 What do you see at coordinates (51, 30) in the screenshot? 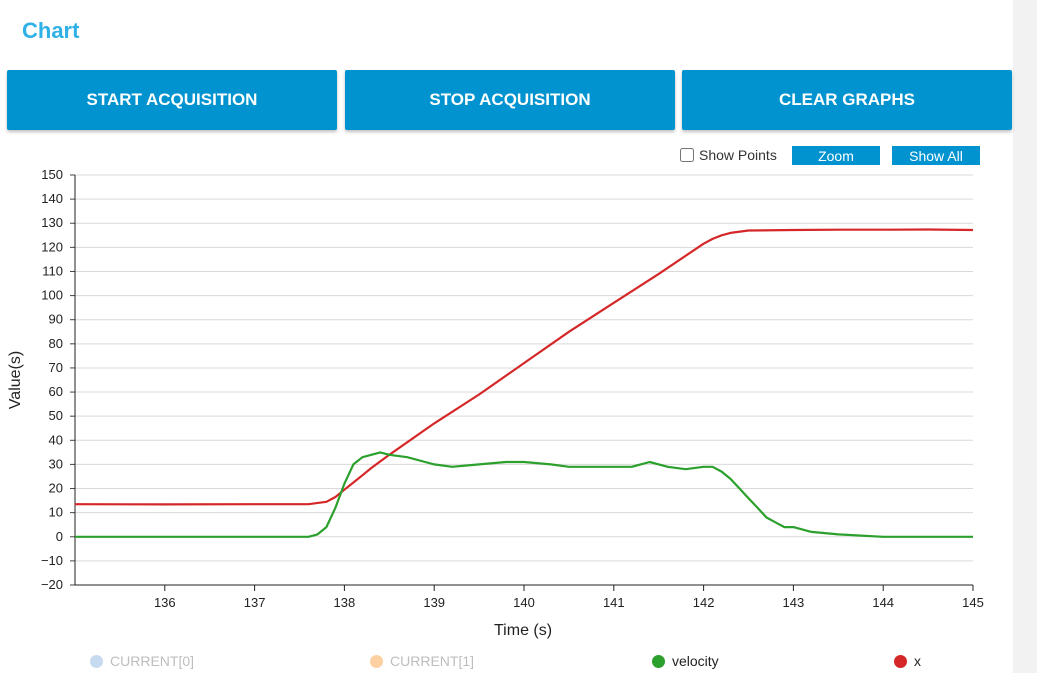
I see `page-title: Chart` at bounding box center [51, 30].